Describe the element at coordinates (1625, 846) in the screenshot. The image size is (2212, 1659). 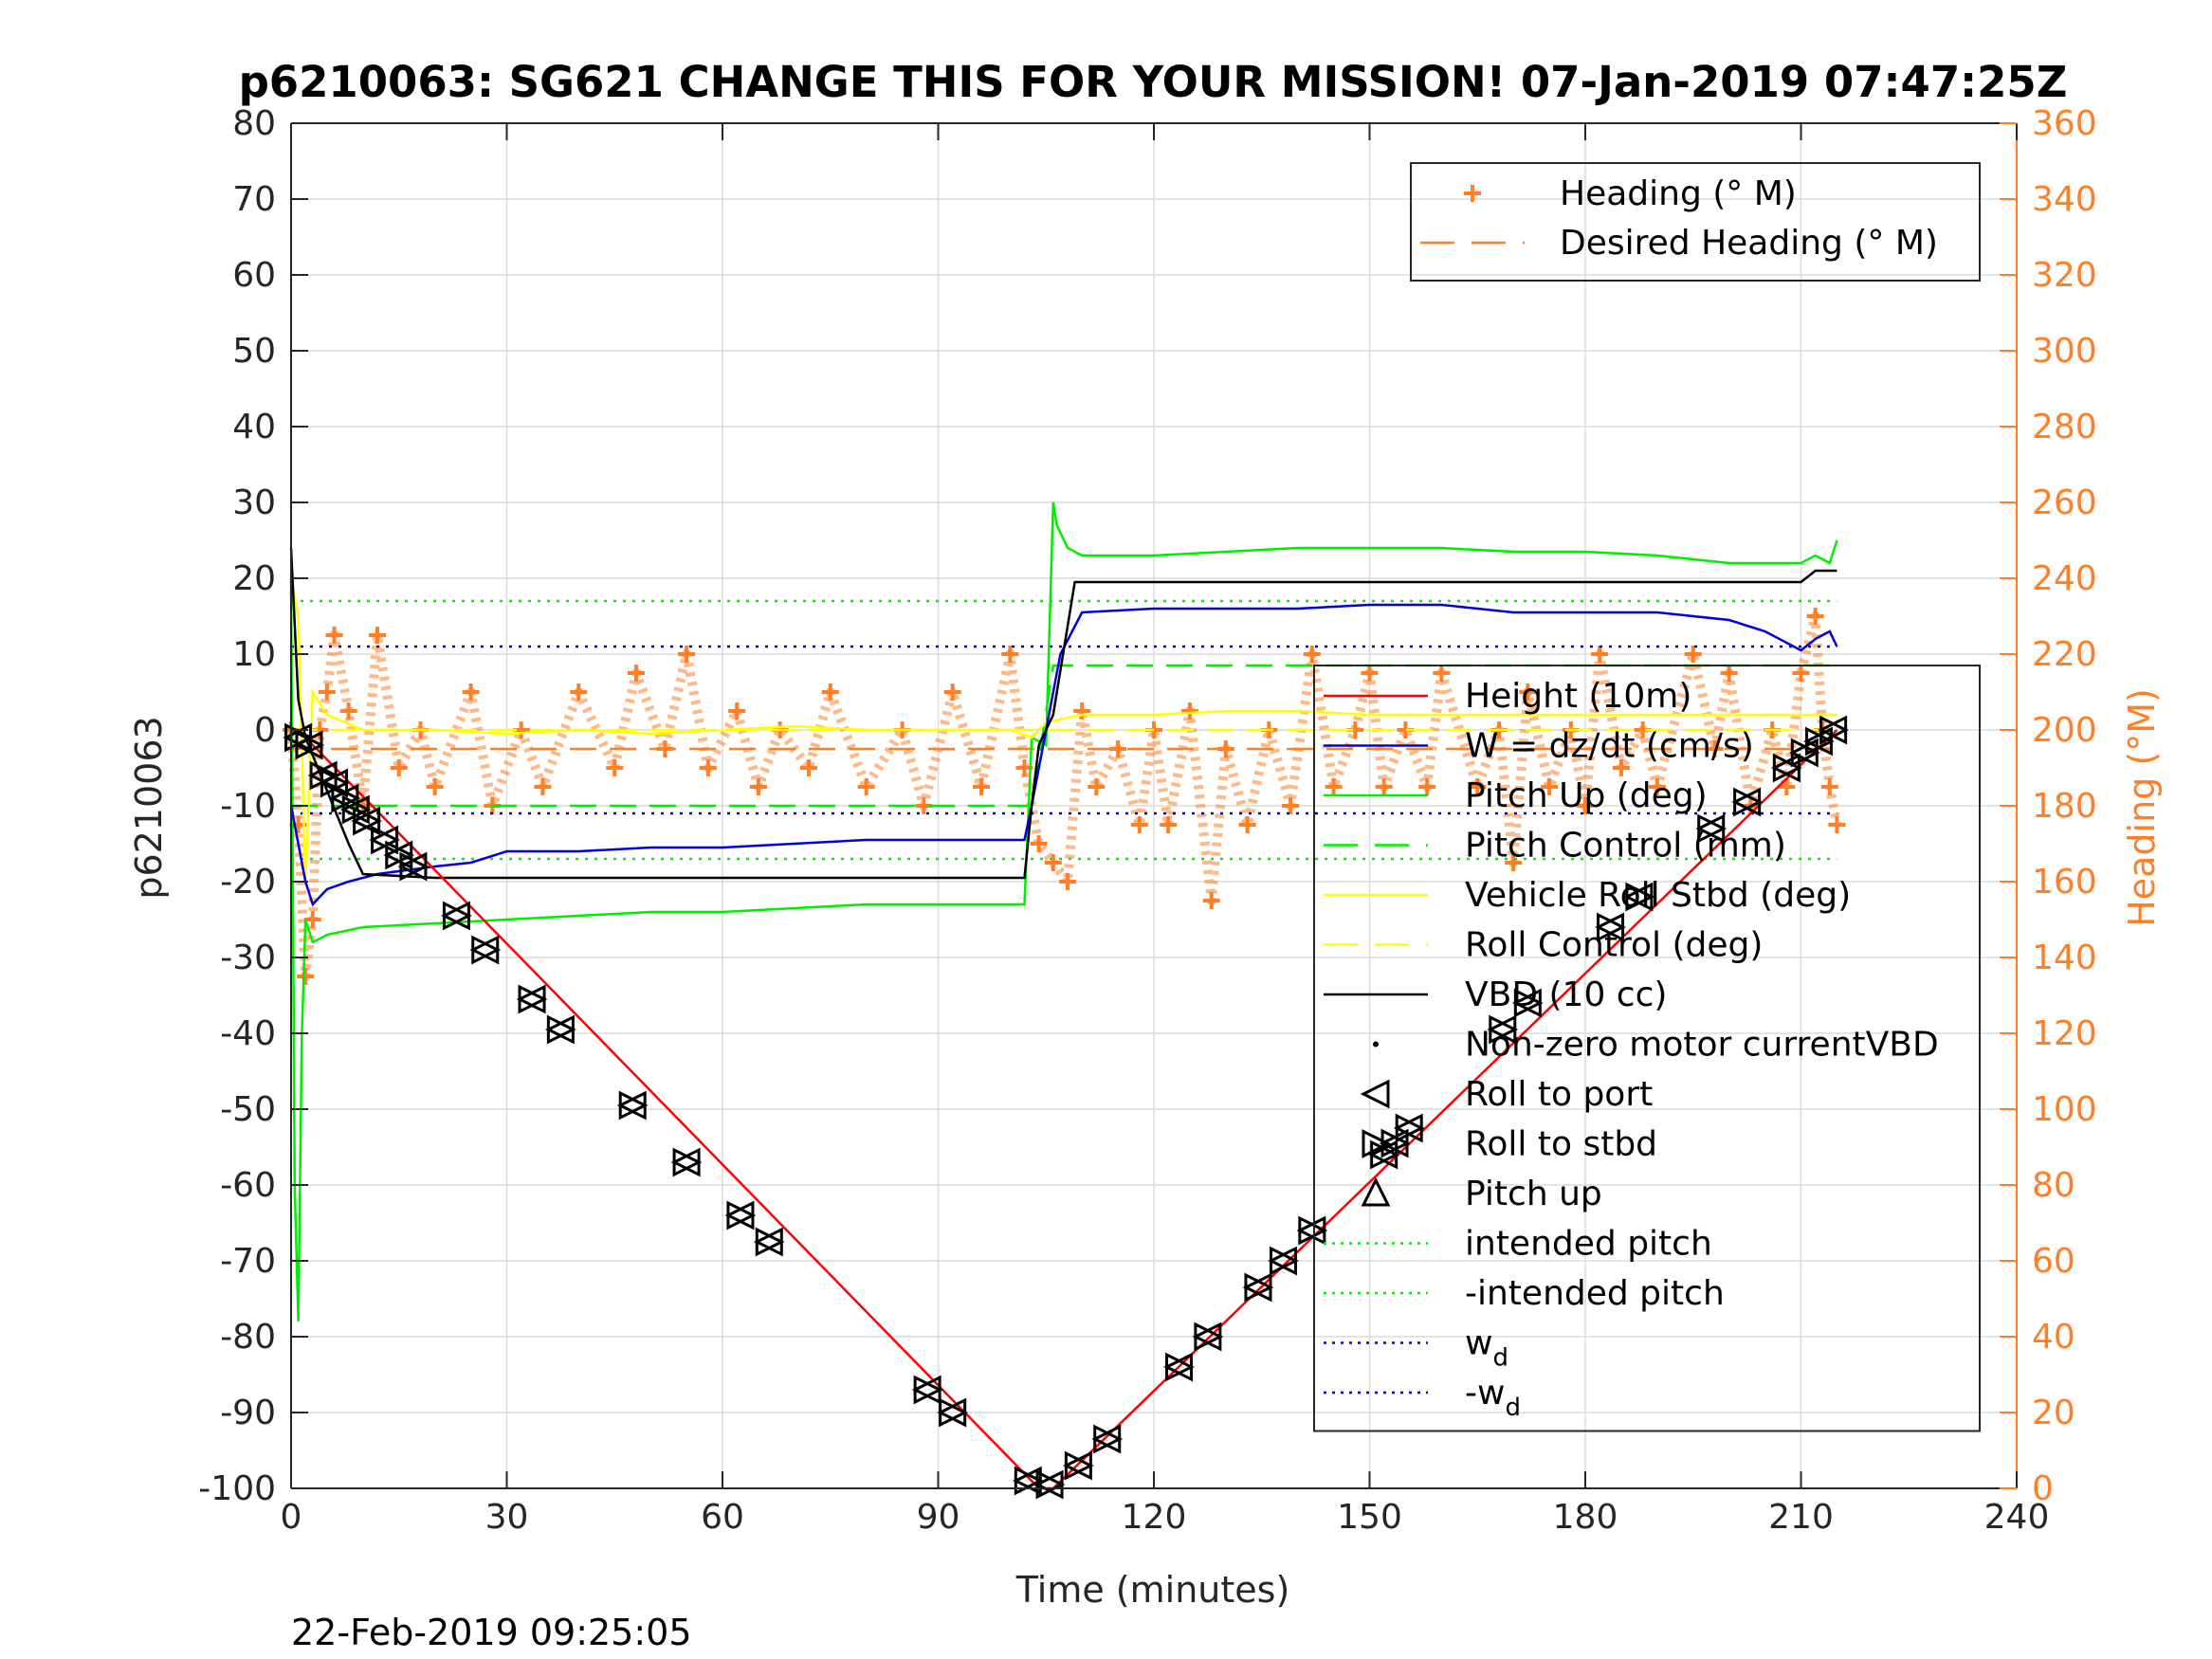
I see `legend-label: Pitch Control (mm)` at that location.